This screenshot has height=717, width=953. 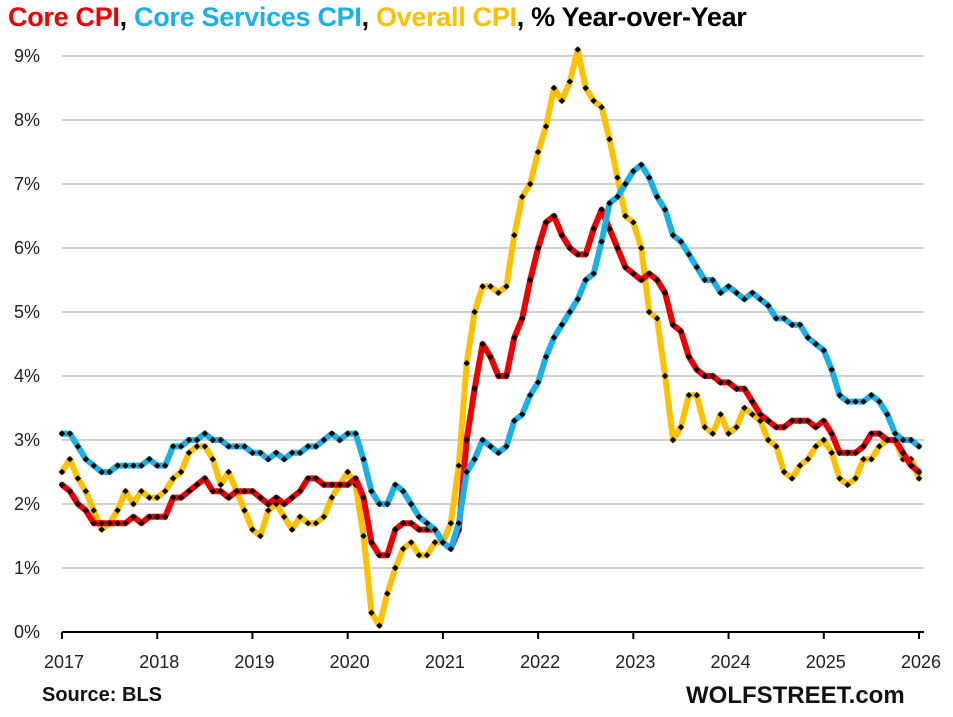 What do you see at coordinates (446, 17) in the screenshot?
I see `title-overall-cpi: Overall CPI` at bounding box center [446, 17].